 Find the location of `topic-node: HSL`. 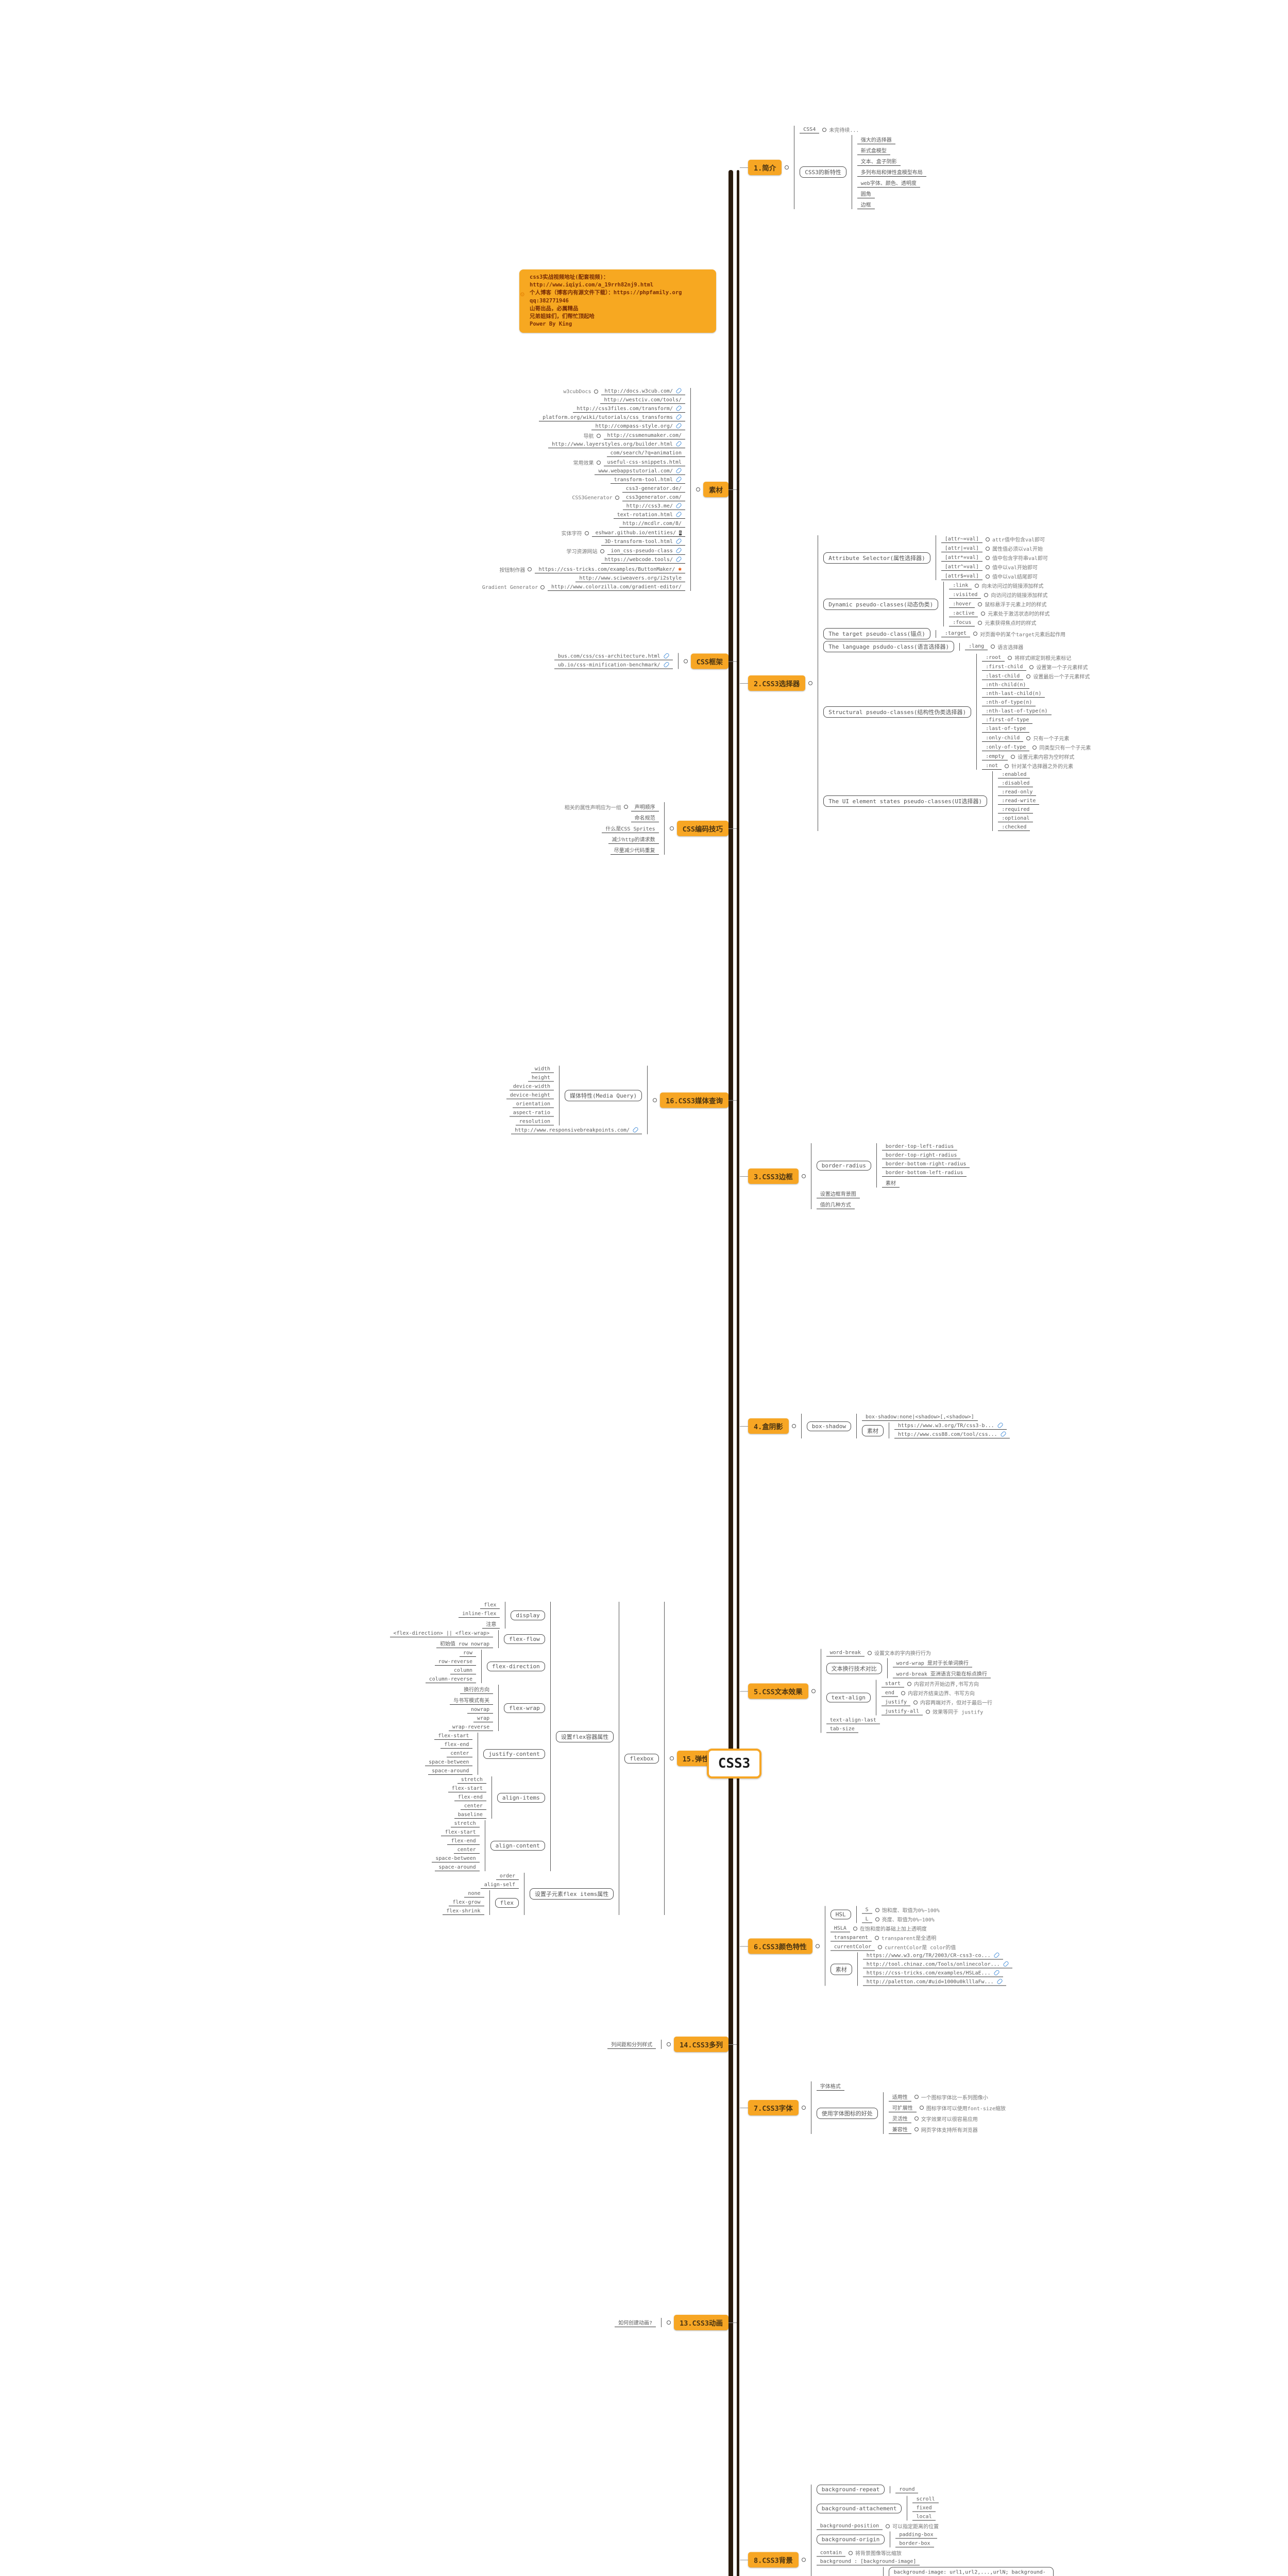

topic-node: HSL is located at coordinates (840, 1915).